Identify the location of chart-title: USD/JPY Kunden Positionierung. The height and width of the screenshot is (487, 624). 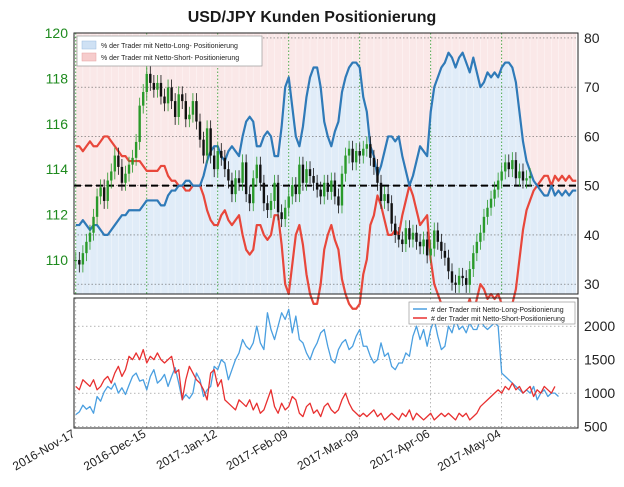
(312, 17).